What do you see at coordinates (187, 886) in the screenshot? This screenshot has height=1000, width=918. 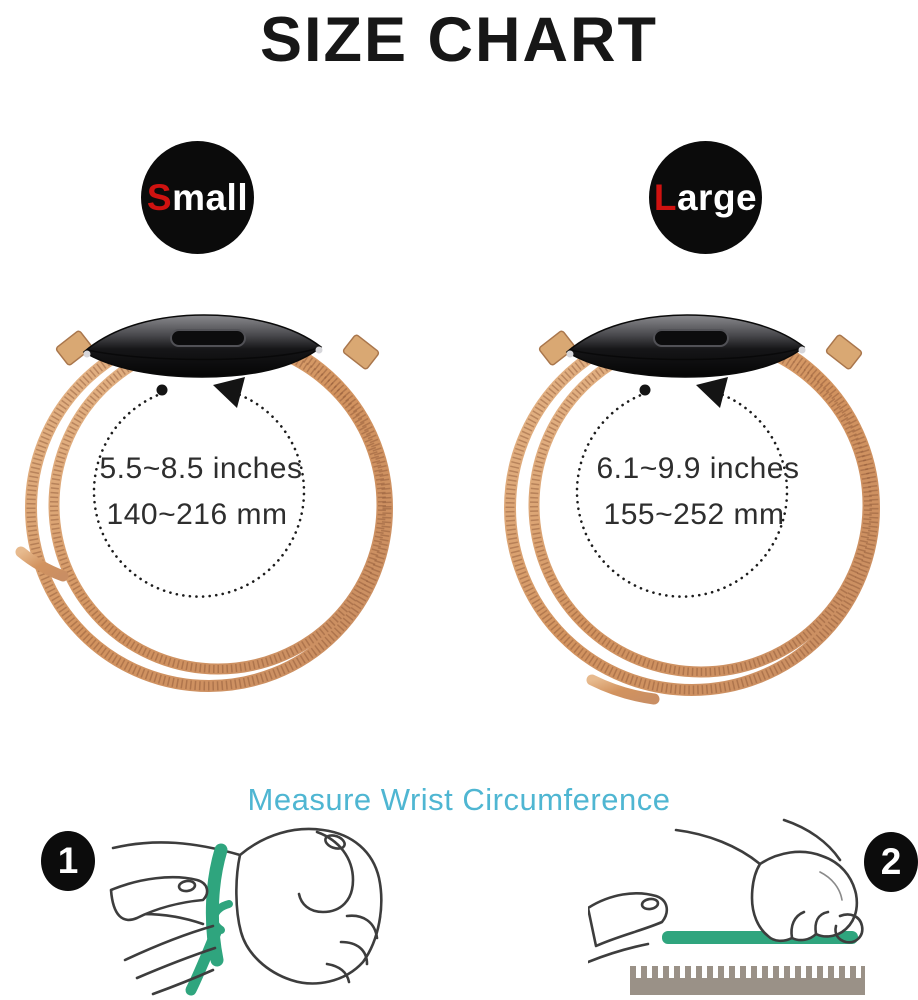 I see `pinching-thumb-nail` at bounding box center [187, 886].